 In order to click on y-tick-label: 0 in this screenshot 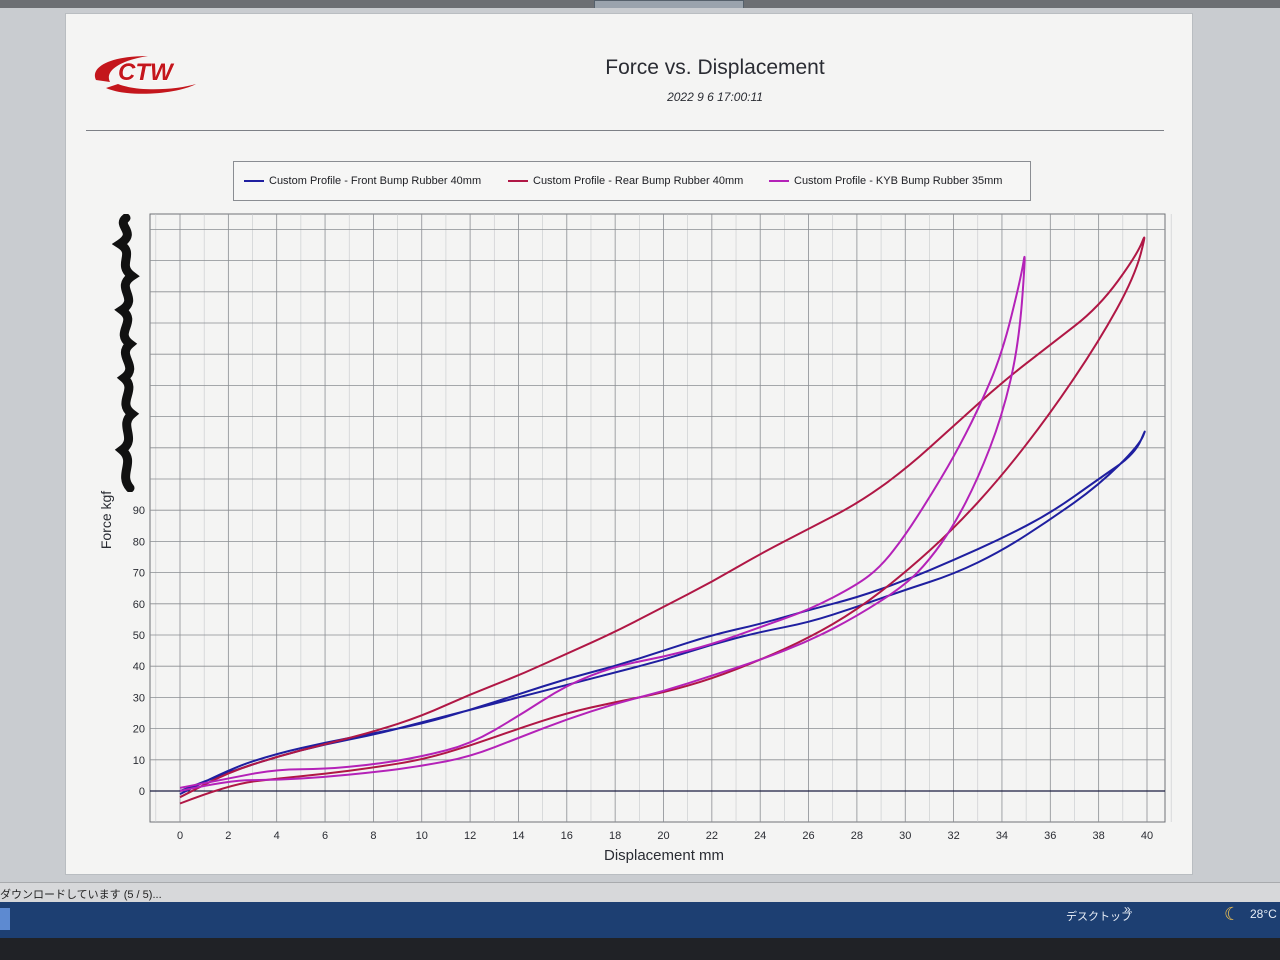, I will do `click(142, 792)`.